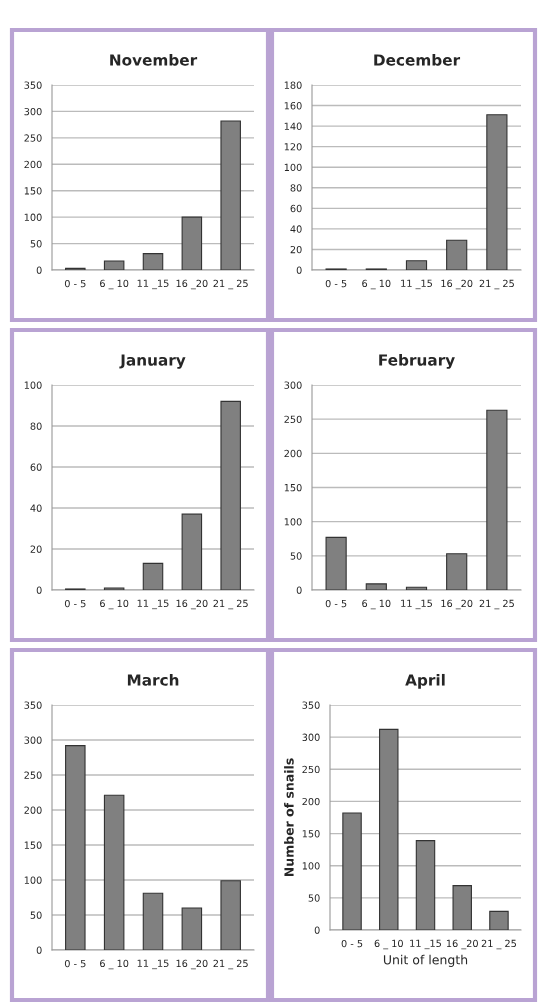 This screenshot has width=538, height=1003. Describe the element at coordinates (153, 679) in the screenshot. I see `chart-title: March` at that location.